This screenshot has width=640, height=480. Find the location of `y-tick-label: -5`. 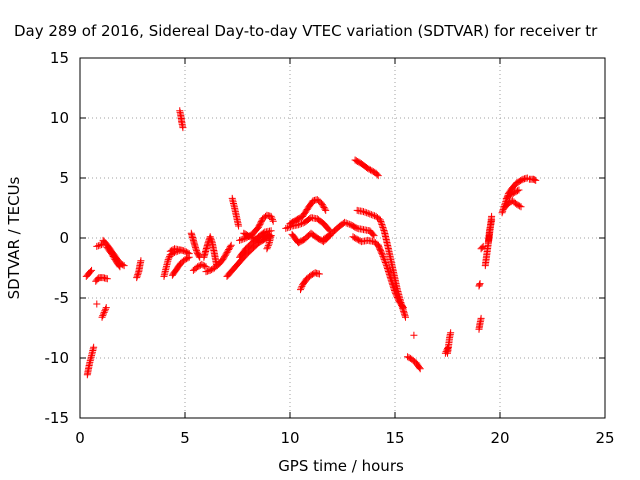

y-tick-label: -5 is located at coordinates (61, 298).